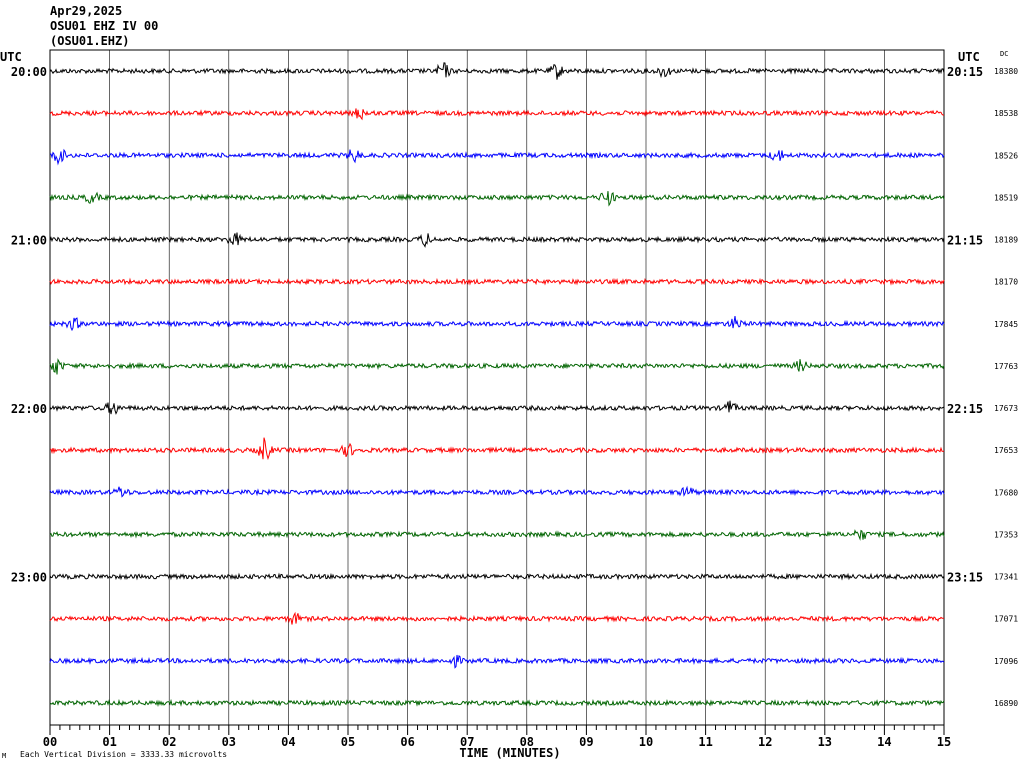 This screenshot has height=768, width=1024. Describe the element at coordinates (1006, 577) in the screenshot. I see `trace-dc-value: 17341` at that location.